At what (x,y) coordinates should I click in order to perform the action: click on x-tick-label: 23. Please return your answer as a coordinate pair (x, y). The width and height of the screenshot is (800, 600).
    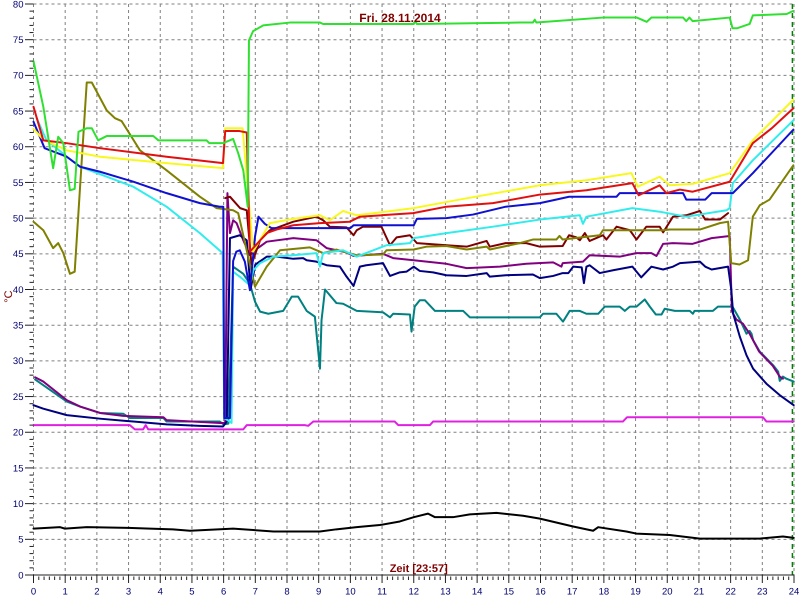
    Looking at the image, I should click on (762, 592).